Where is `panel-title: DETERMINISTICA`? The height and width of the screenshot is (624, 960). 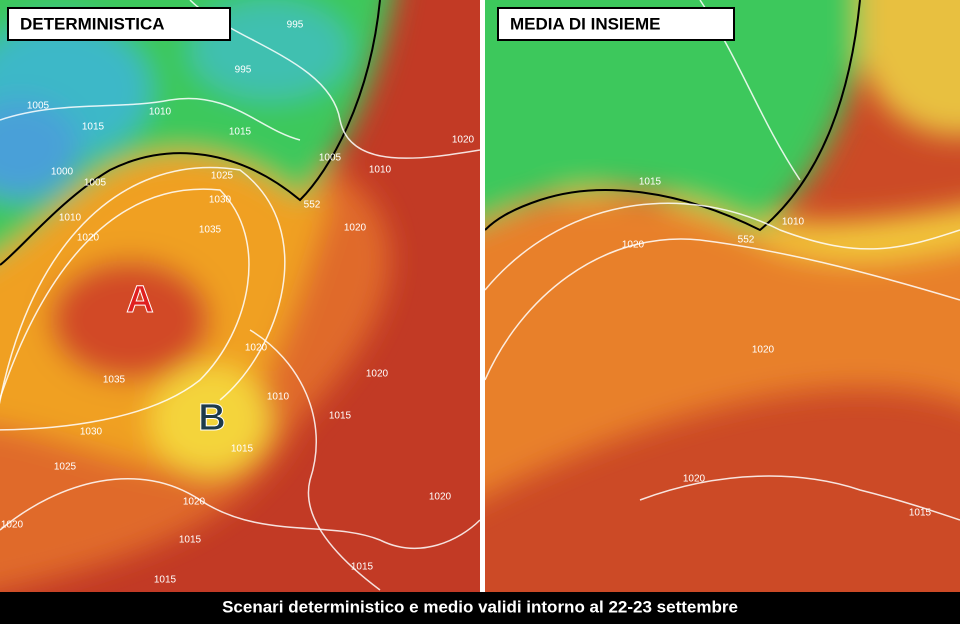
panel-title: DETERMINISTICA is located at coordinates (92, 23).